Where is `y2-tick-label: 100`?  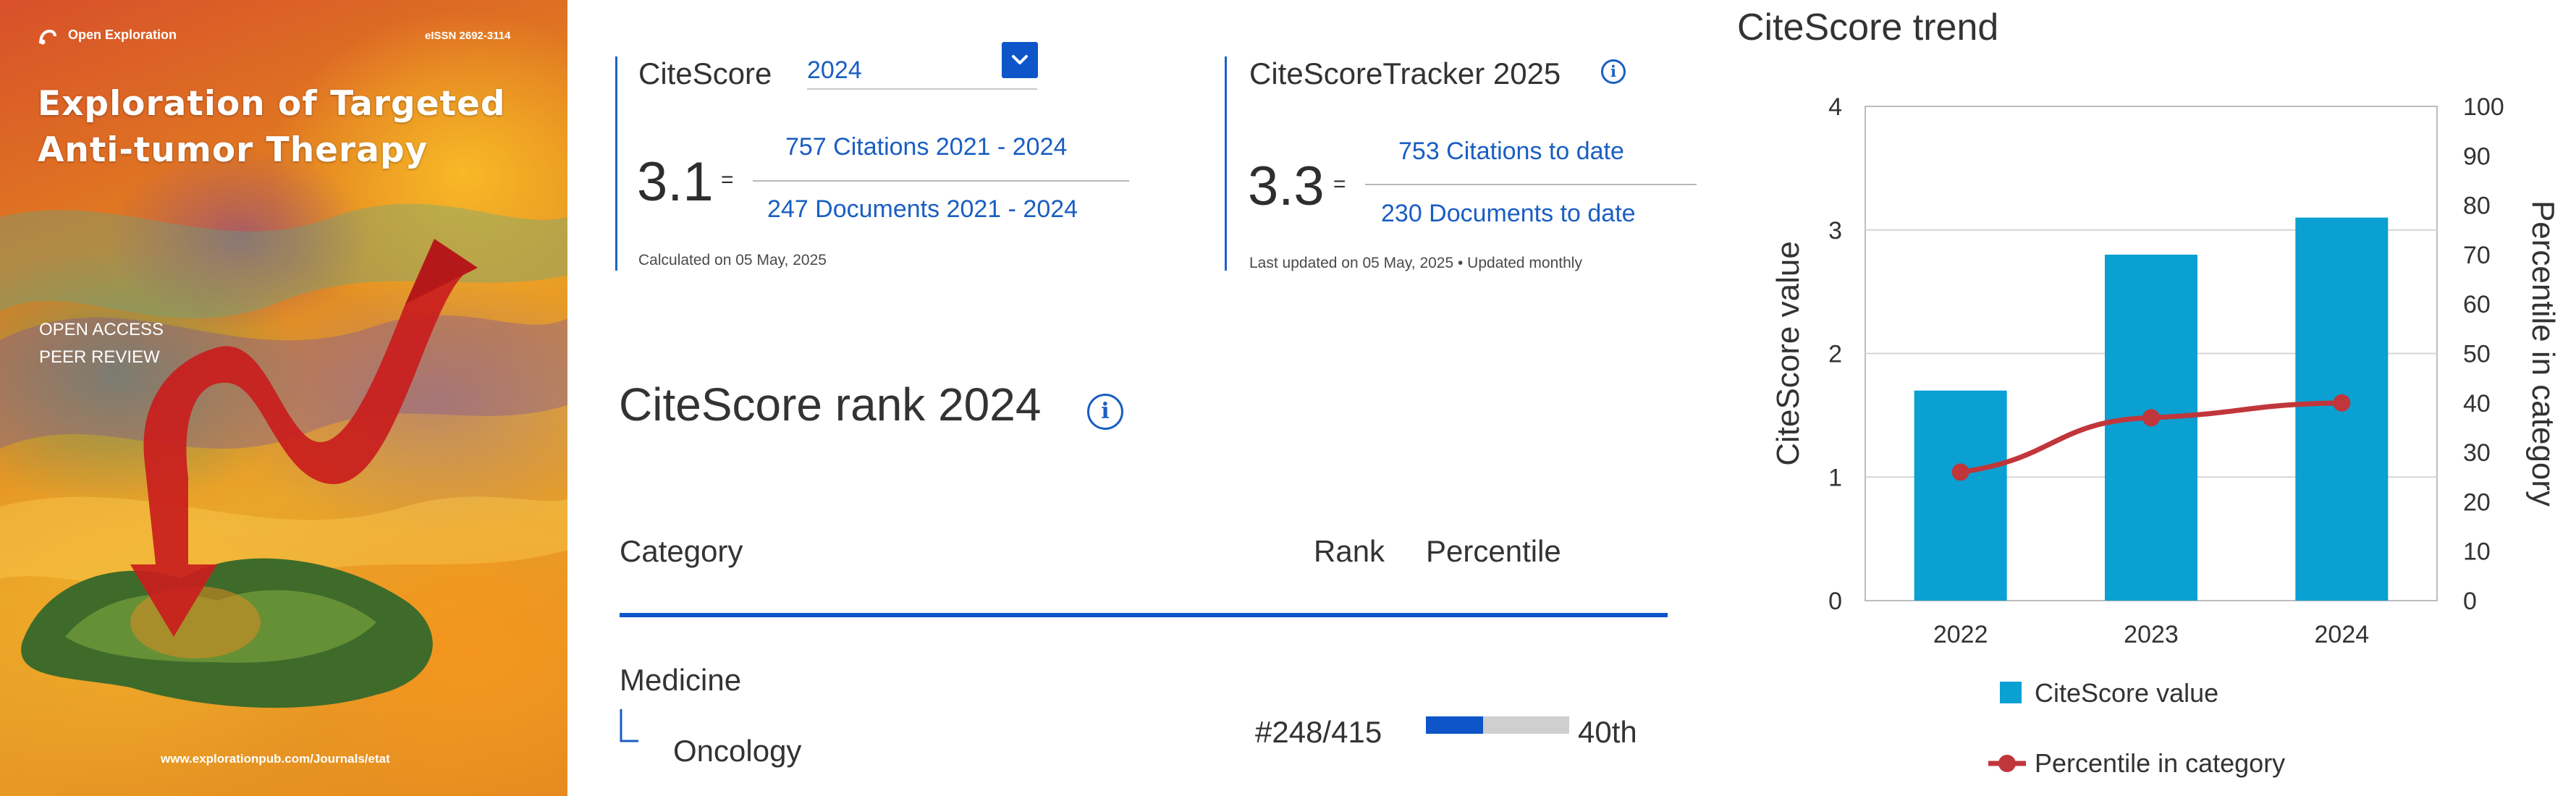
y2-tick-label: 100 is located at coordinates (2483, 107).